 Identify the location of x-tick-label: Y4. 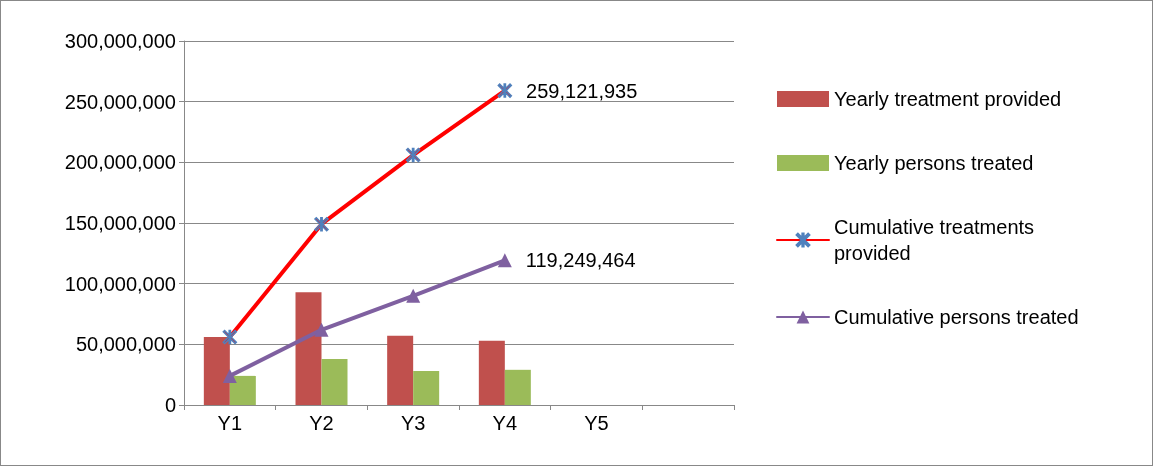
(505, 423).